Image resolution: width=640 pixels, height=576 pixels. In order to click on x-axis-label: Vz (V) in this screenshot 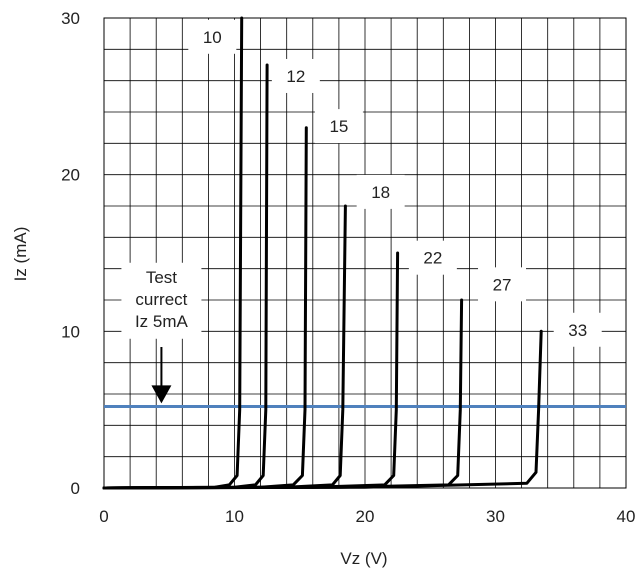, I will do `click(363, 558)`.